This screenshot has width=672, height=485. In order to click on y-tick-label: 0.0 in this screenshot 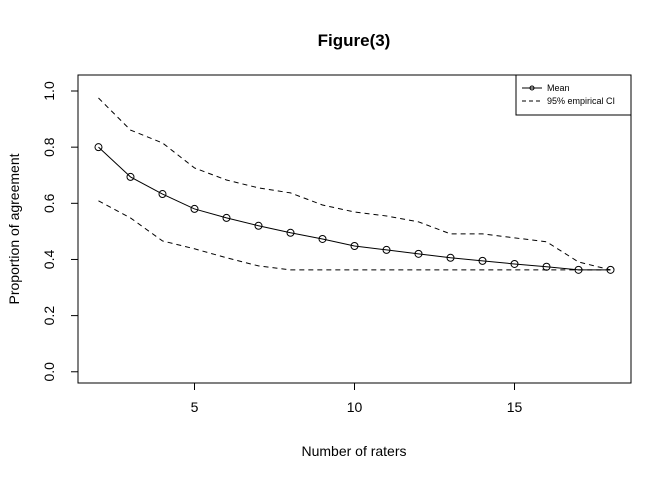, I will do `click(49, 372)`.